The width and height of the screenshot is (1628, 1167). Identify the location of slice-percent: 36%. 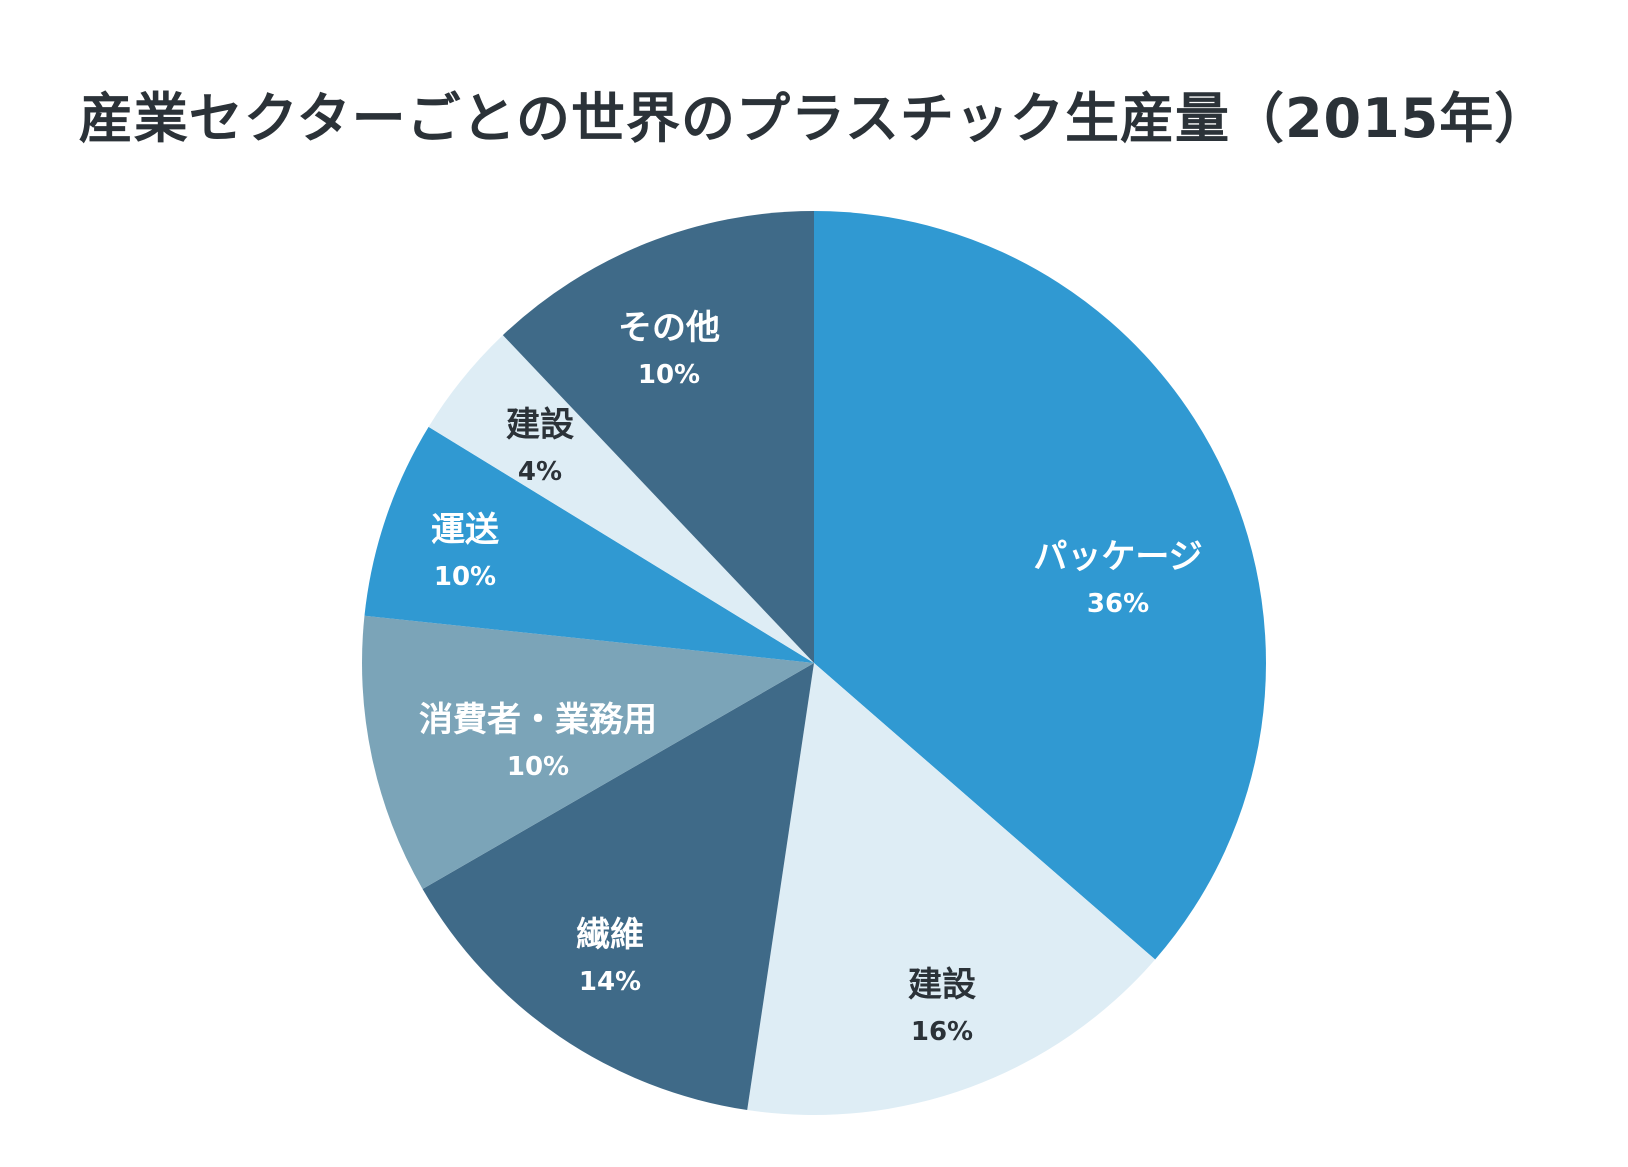
(1118, 604).